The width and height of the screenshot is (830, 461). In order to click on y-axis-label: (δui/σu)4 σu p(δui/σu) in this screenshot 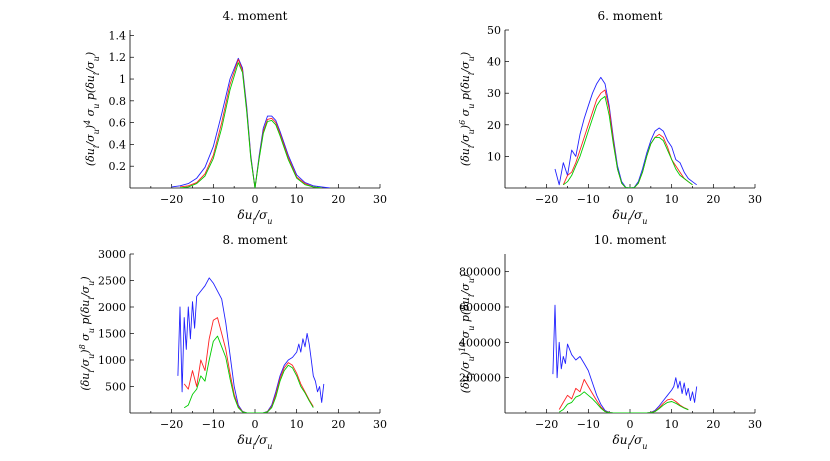, I will do `click(92, 109)`.